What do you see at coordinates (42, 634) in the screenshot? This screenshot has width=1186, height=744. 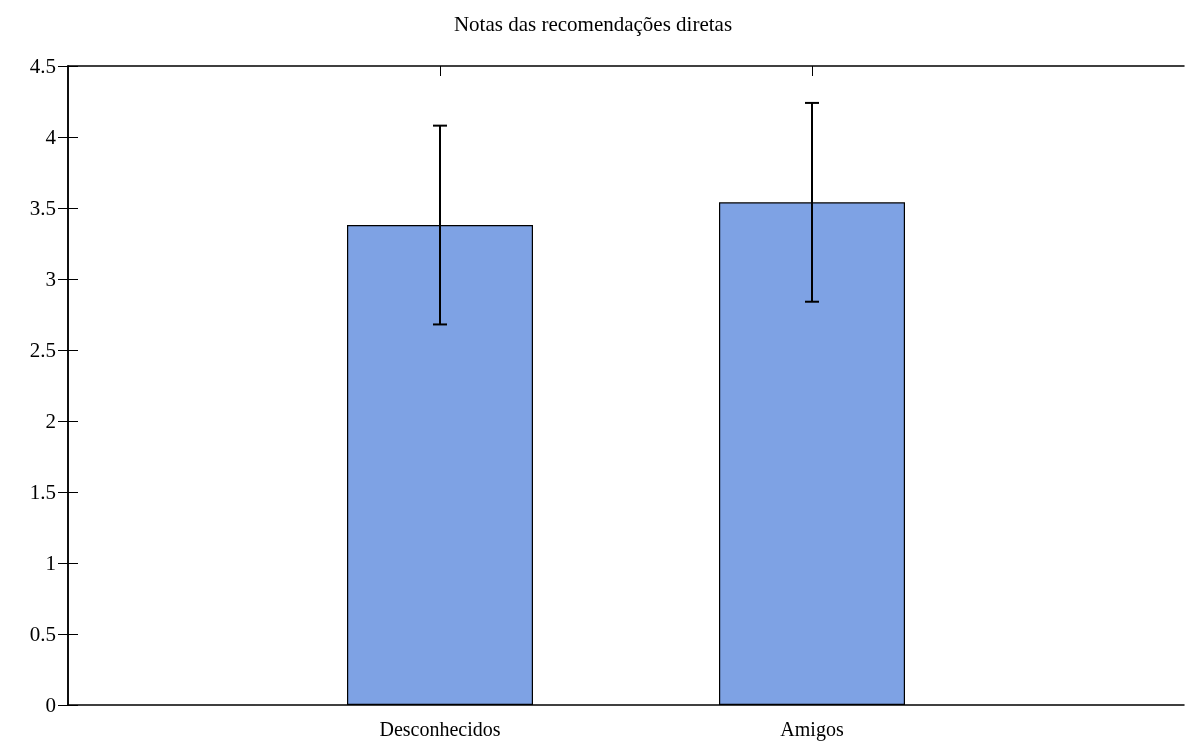 I see `y-tick-label: 0.5` at bounding box center [42, 634].